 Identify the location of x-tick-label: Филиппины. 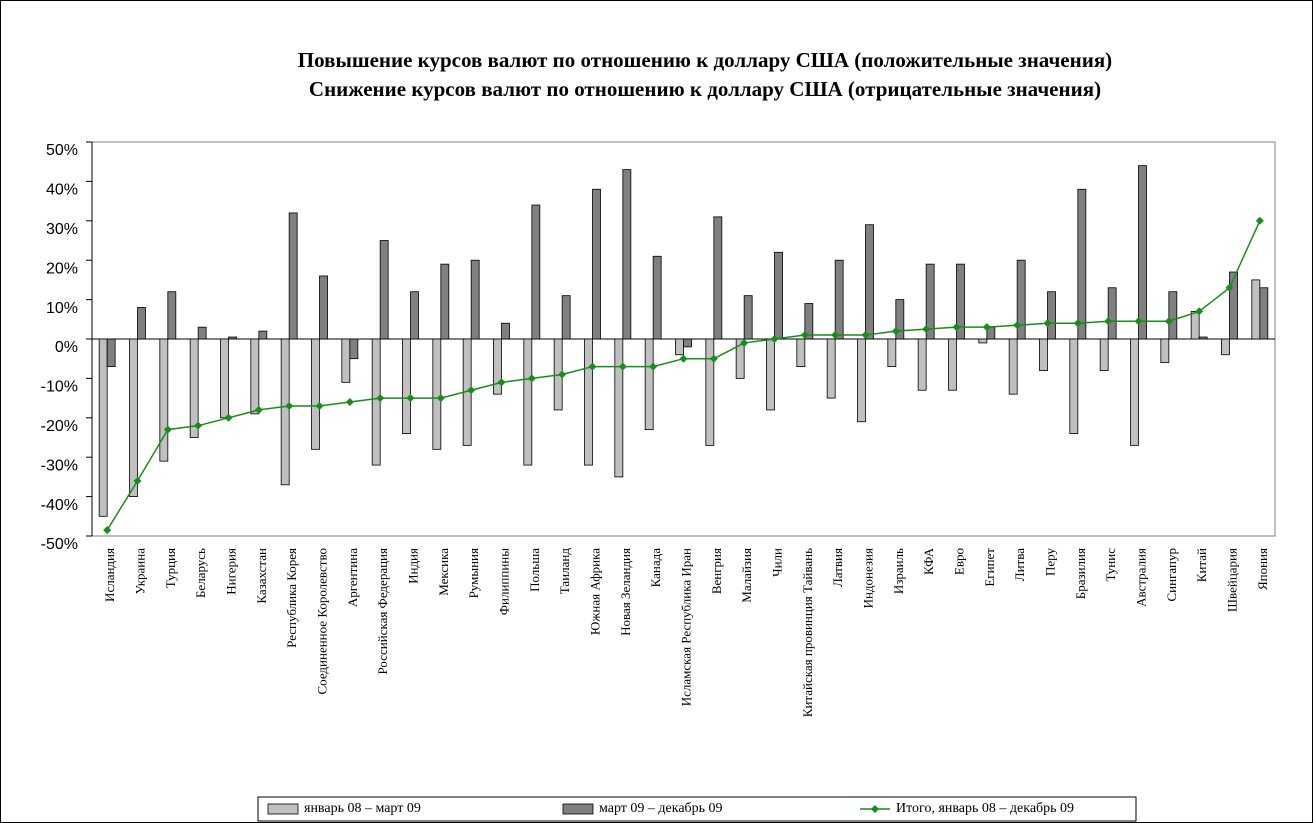
(503, 582).